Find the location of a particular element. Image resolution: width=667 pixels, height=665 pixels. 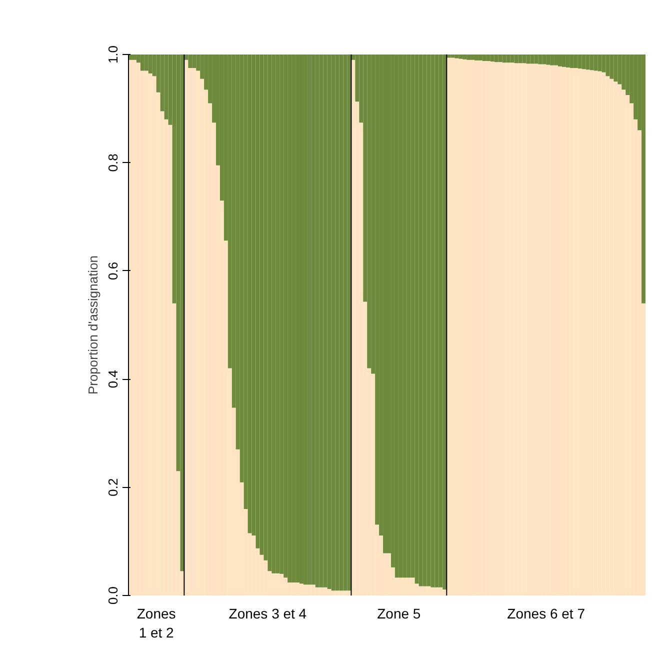

text: Zone 5 is located at coordinates (399, 614).